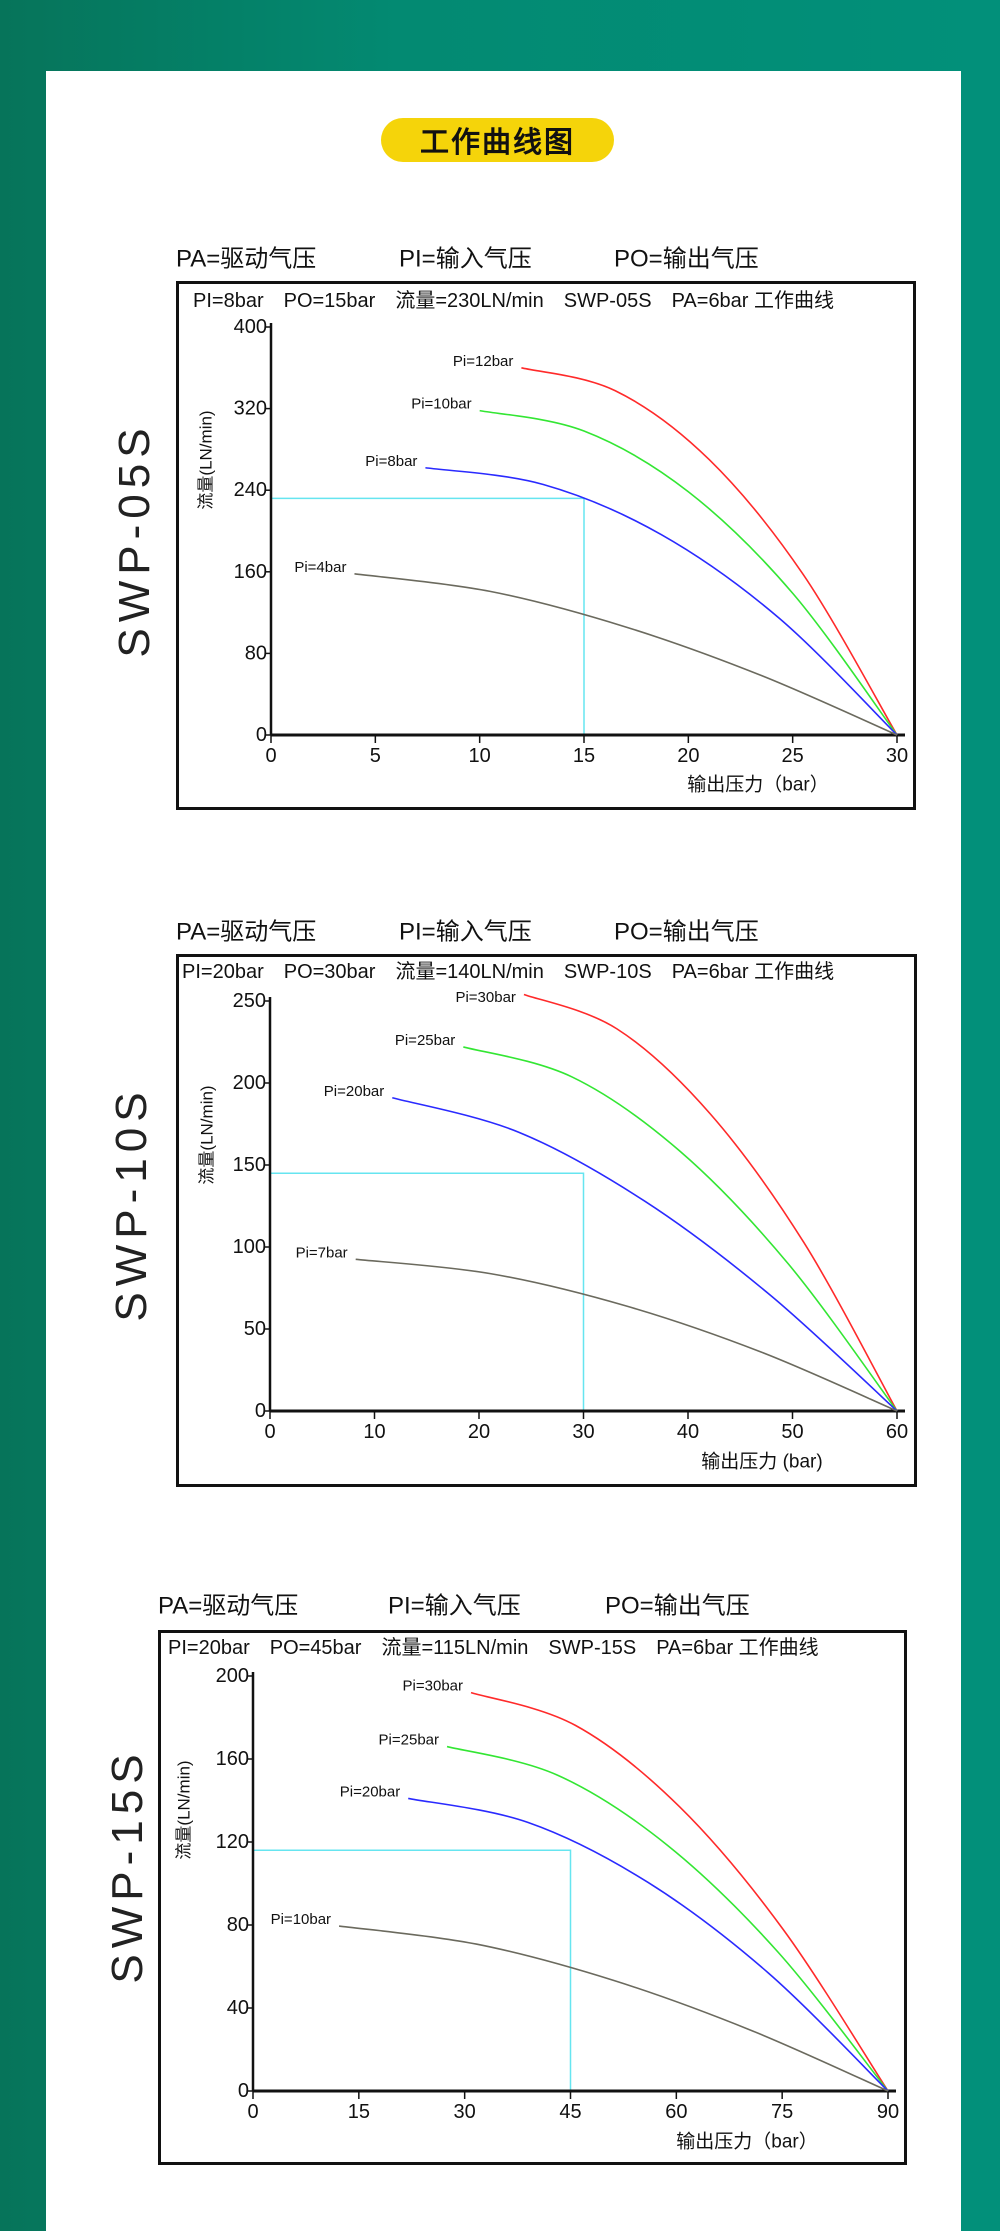 This screenshot has width=1000, height=2231. What do you see at coordinates (570, 2112) in the screenshot?
I see `x-tick-label: 45` at bounding box center [570, 2112].